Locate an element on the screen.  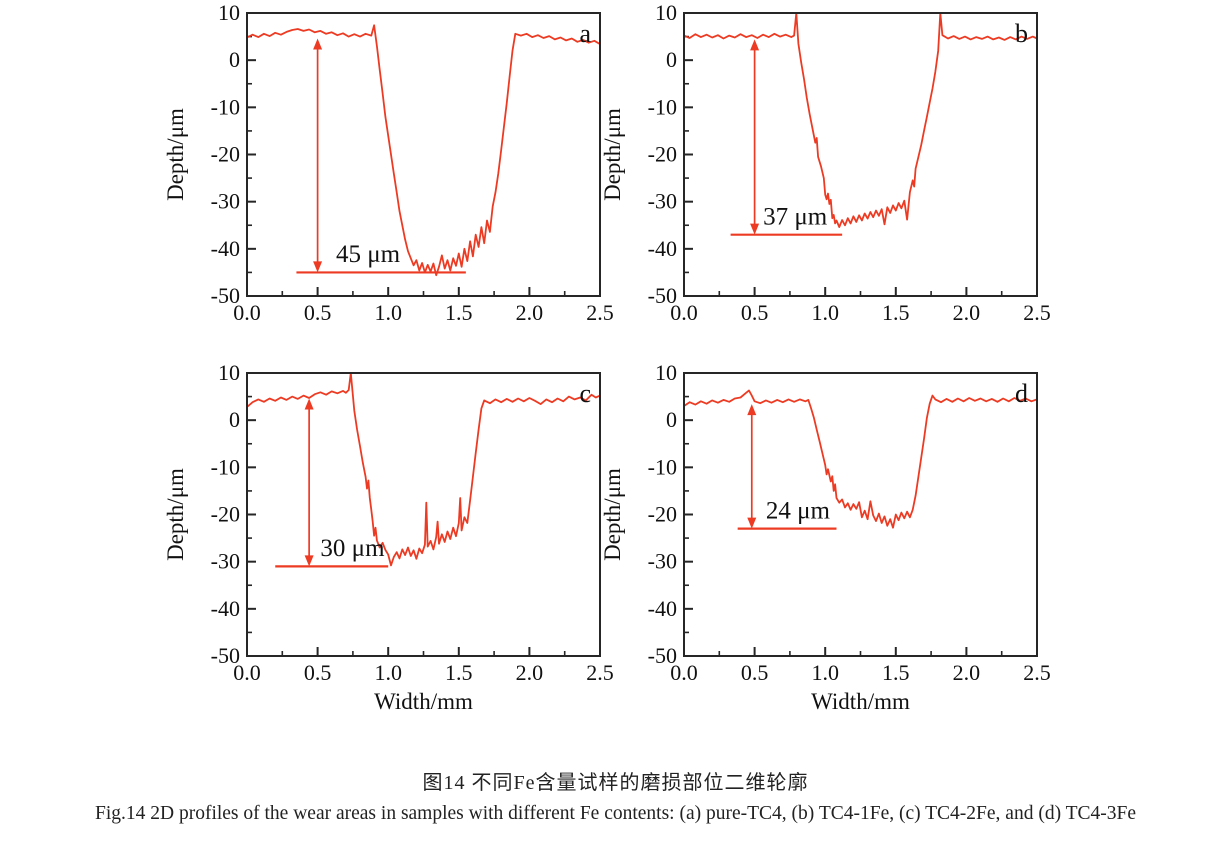
depth-value-label: 37 μm is located at coordinates (795, 216).